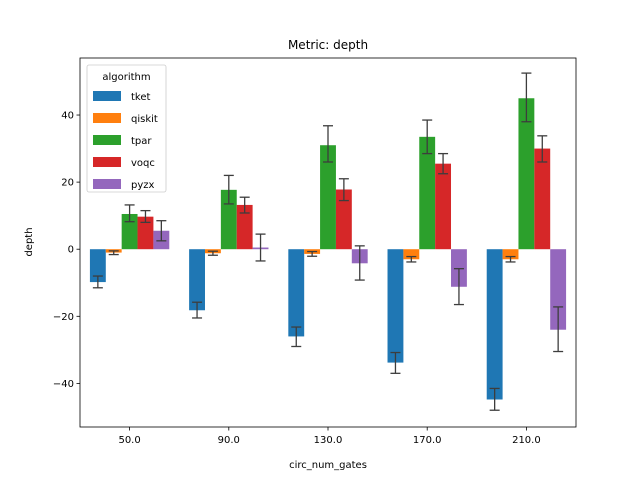 Image resolution: width=640 pixels, height=480 pixels. Describe the element at coordinates (141, 97) in the screenshot. I see `legend-label-tket: tket` at that location.